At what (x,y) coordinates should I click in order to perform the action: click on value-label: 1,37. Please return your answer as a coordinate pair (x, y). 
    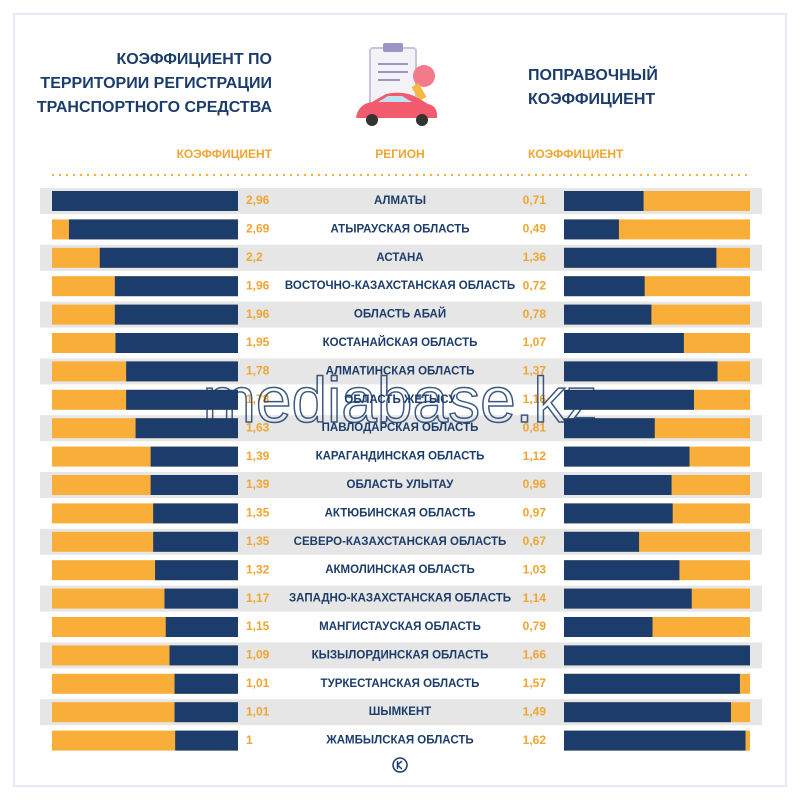
    Looking at the image, I should click on (535, 371).